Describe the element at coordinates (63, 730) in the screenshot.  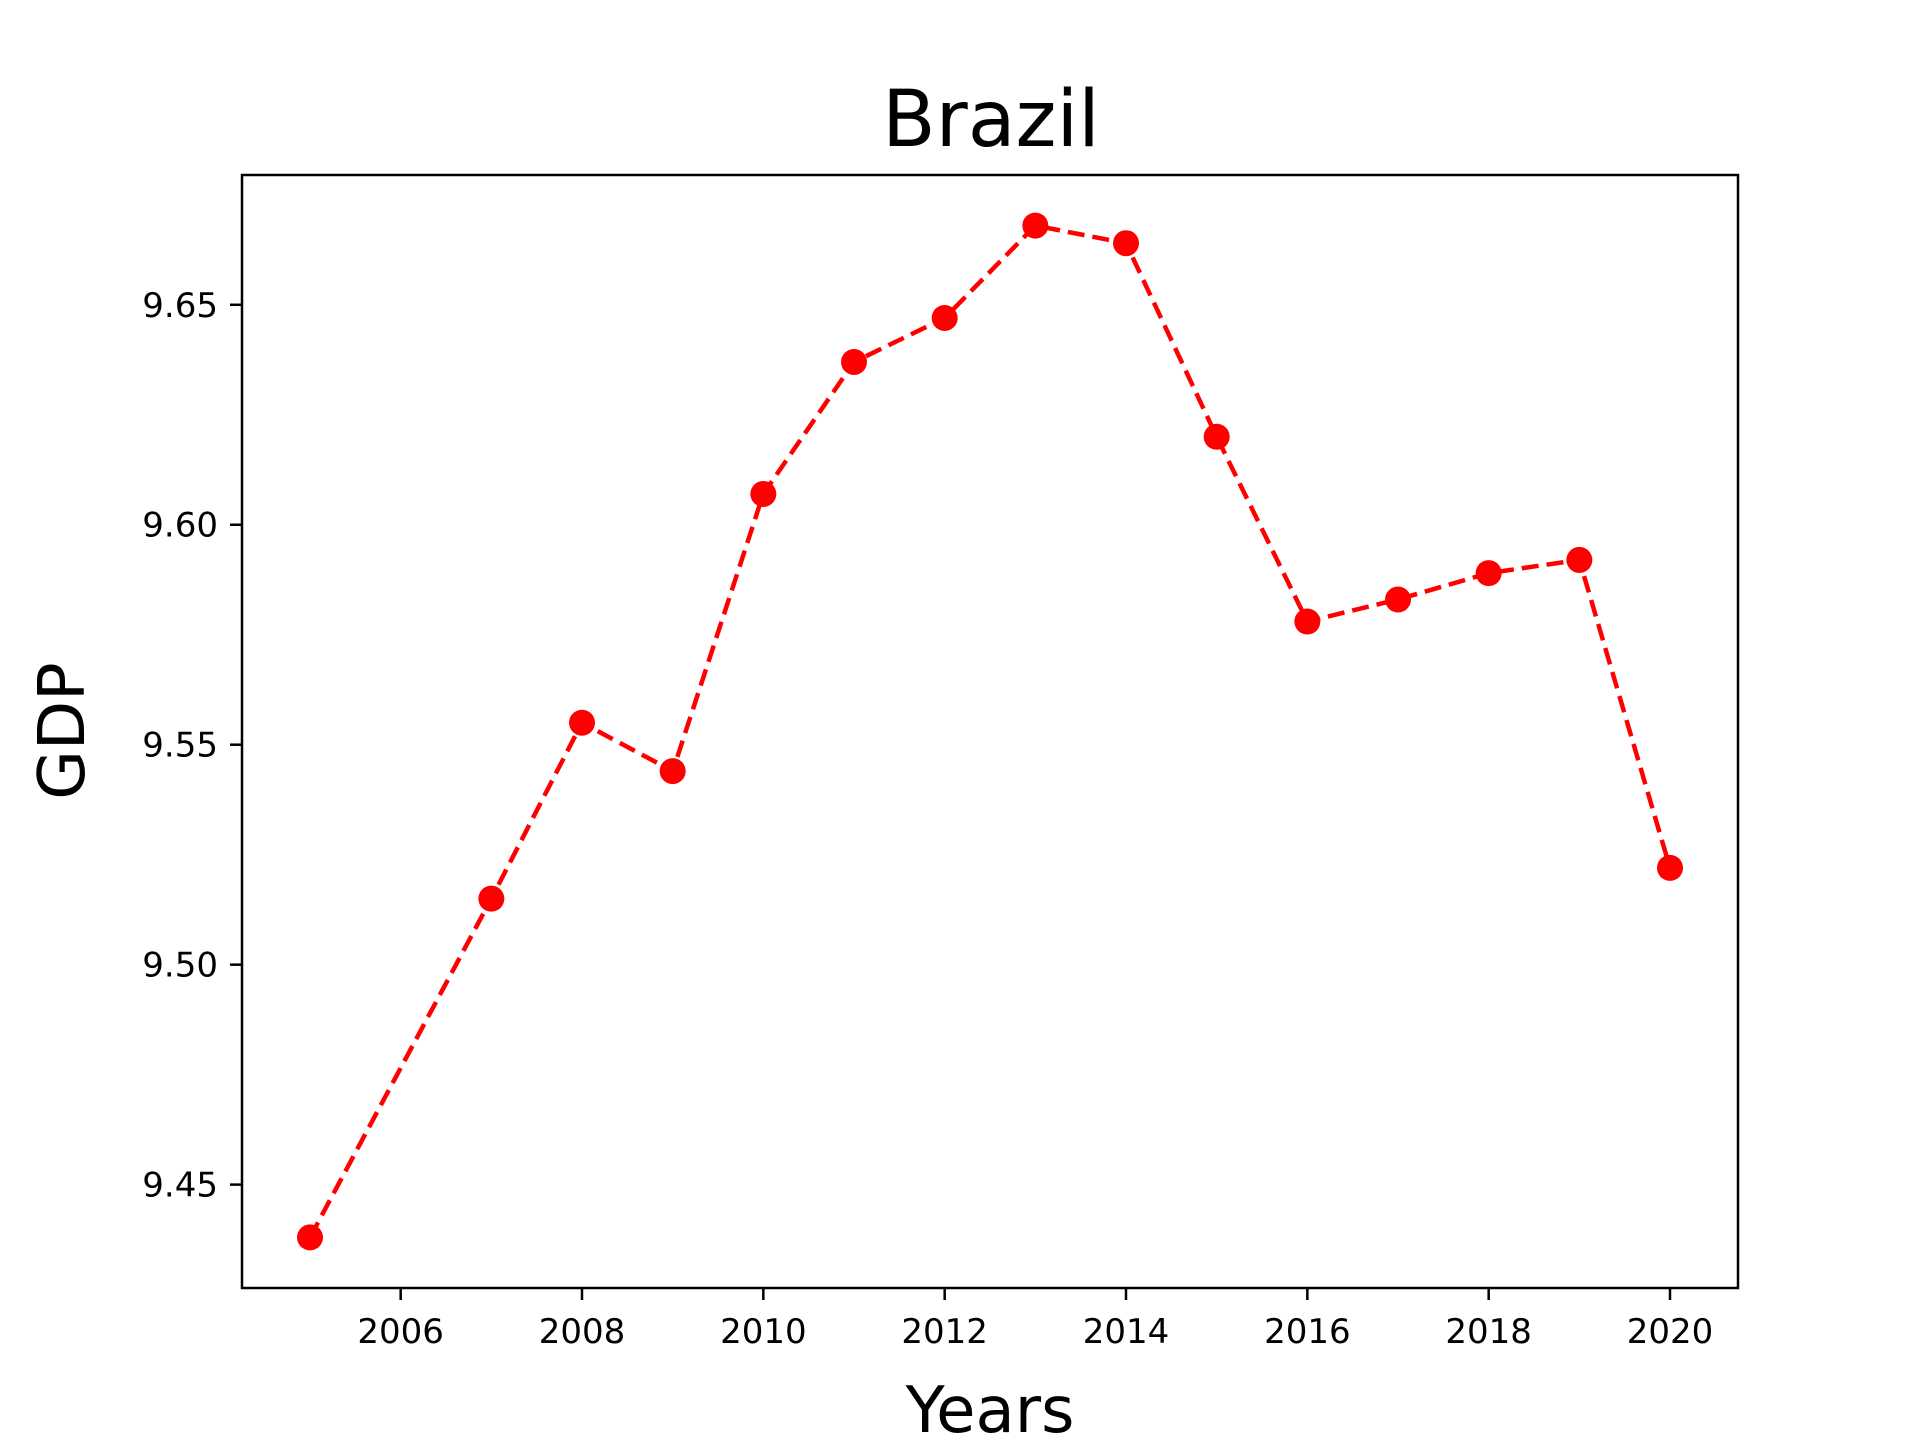
I see `y-axis-title: GDP` at that location.